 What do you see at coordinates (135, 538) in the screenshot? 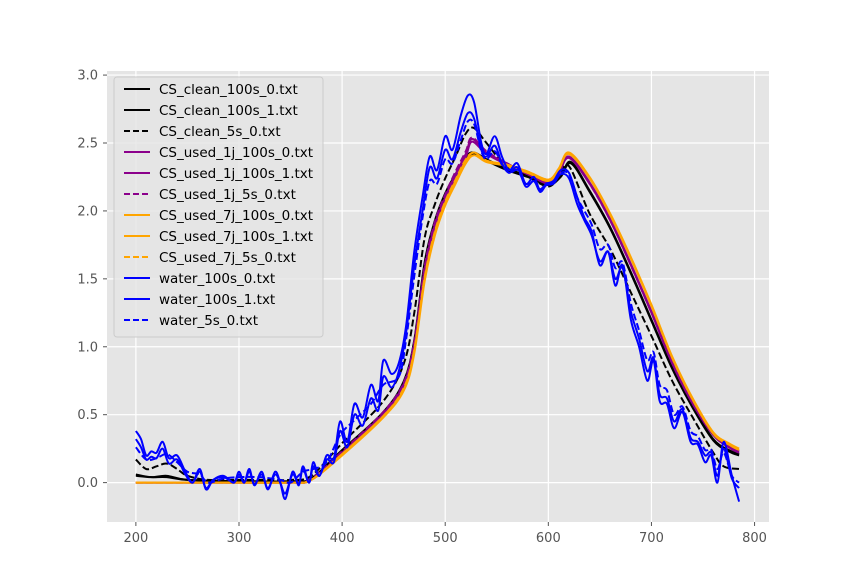
I see `x-tick-label: 200` at bounding box center [135, 538].